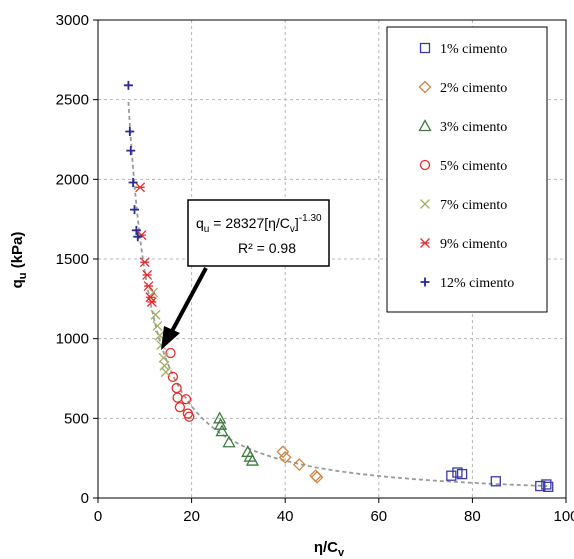  What do you see at coordinates (477, 283) in the screenshot?
I see `legend-label: 12% cimento` at bounding box center [477, 283].